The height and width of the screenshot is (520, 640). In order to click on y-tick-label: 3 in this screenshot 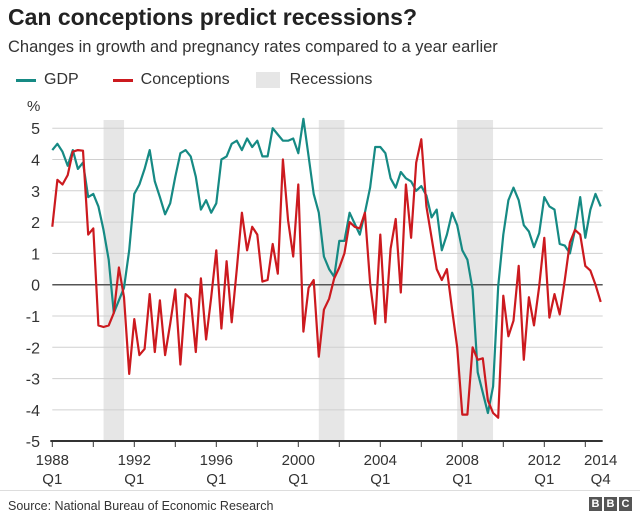, I will do `click(35, 192)`.